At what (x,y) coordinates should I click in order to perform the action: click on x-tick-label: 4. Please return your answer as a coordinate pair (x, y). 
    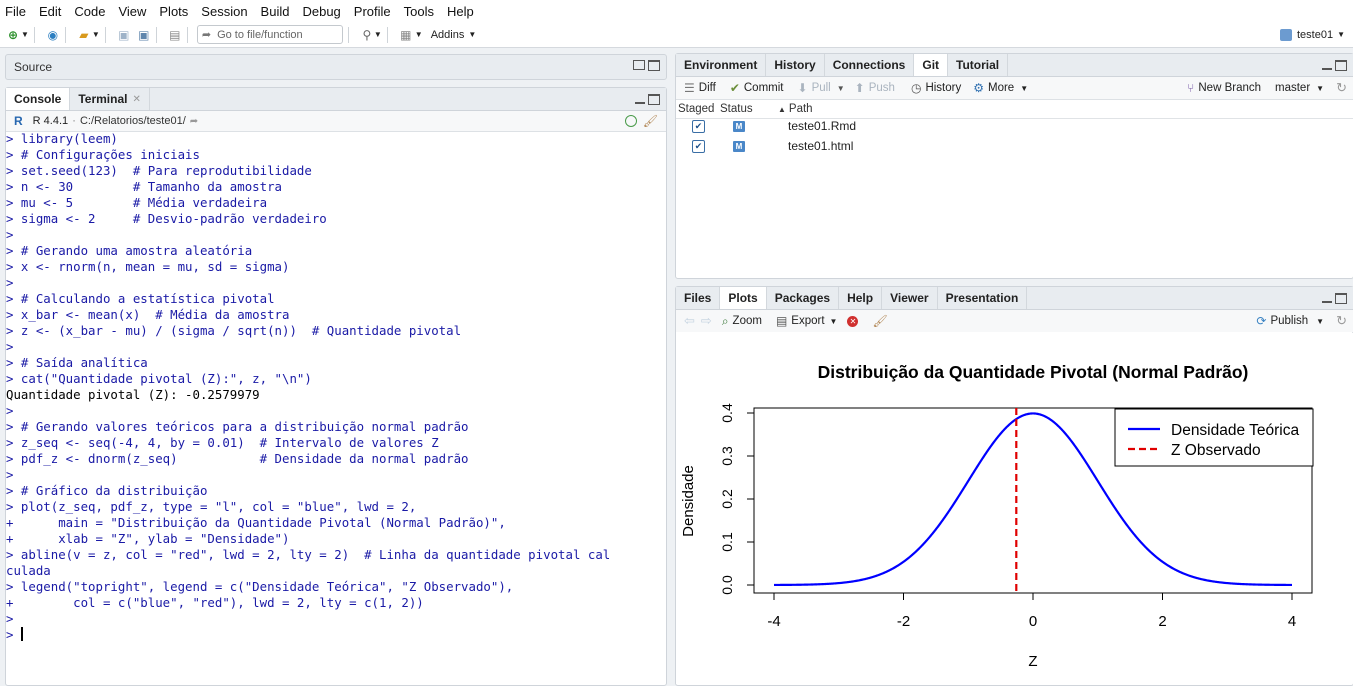
    Looking at the image, I should click on (1292, 621).